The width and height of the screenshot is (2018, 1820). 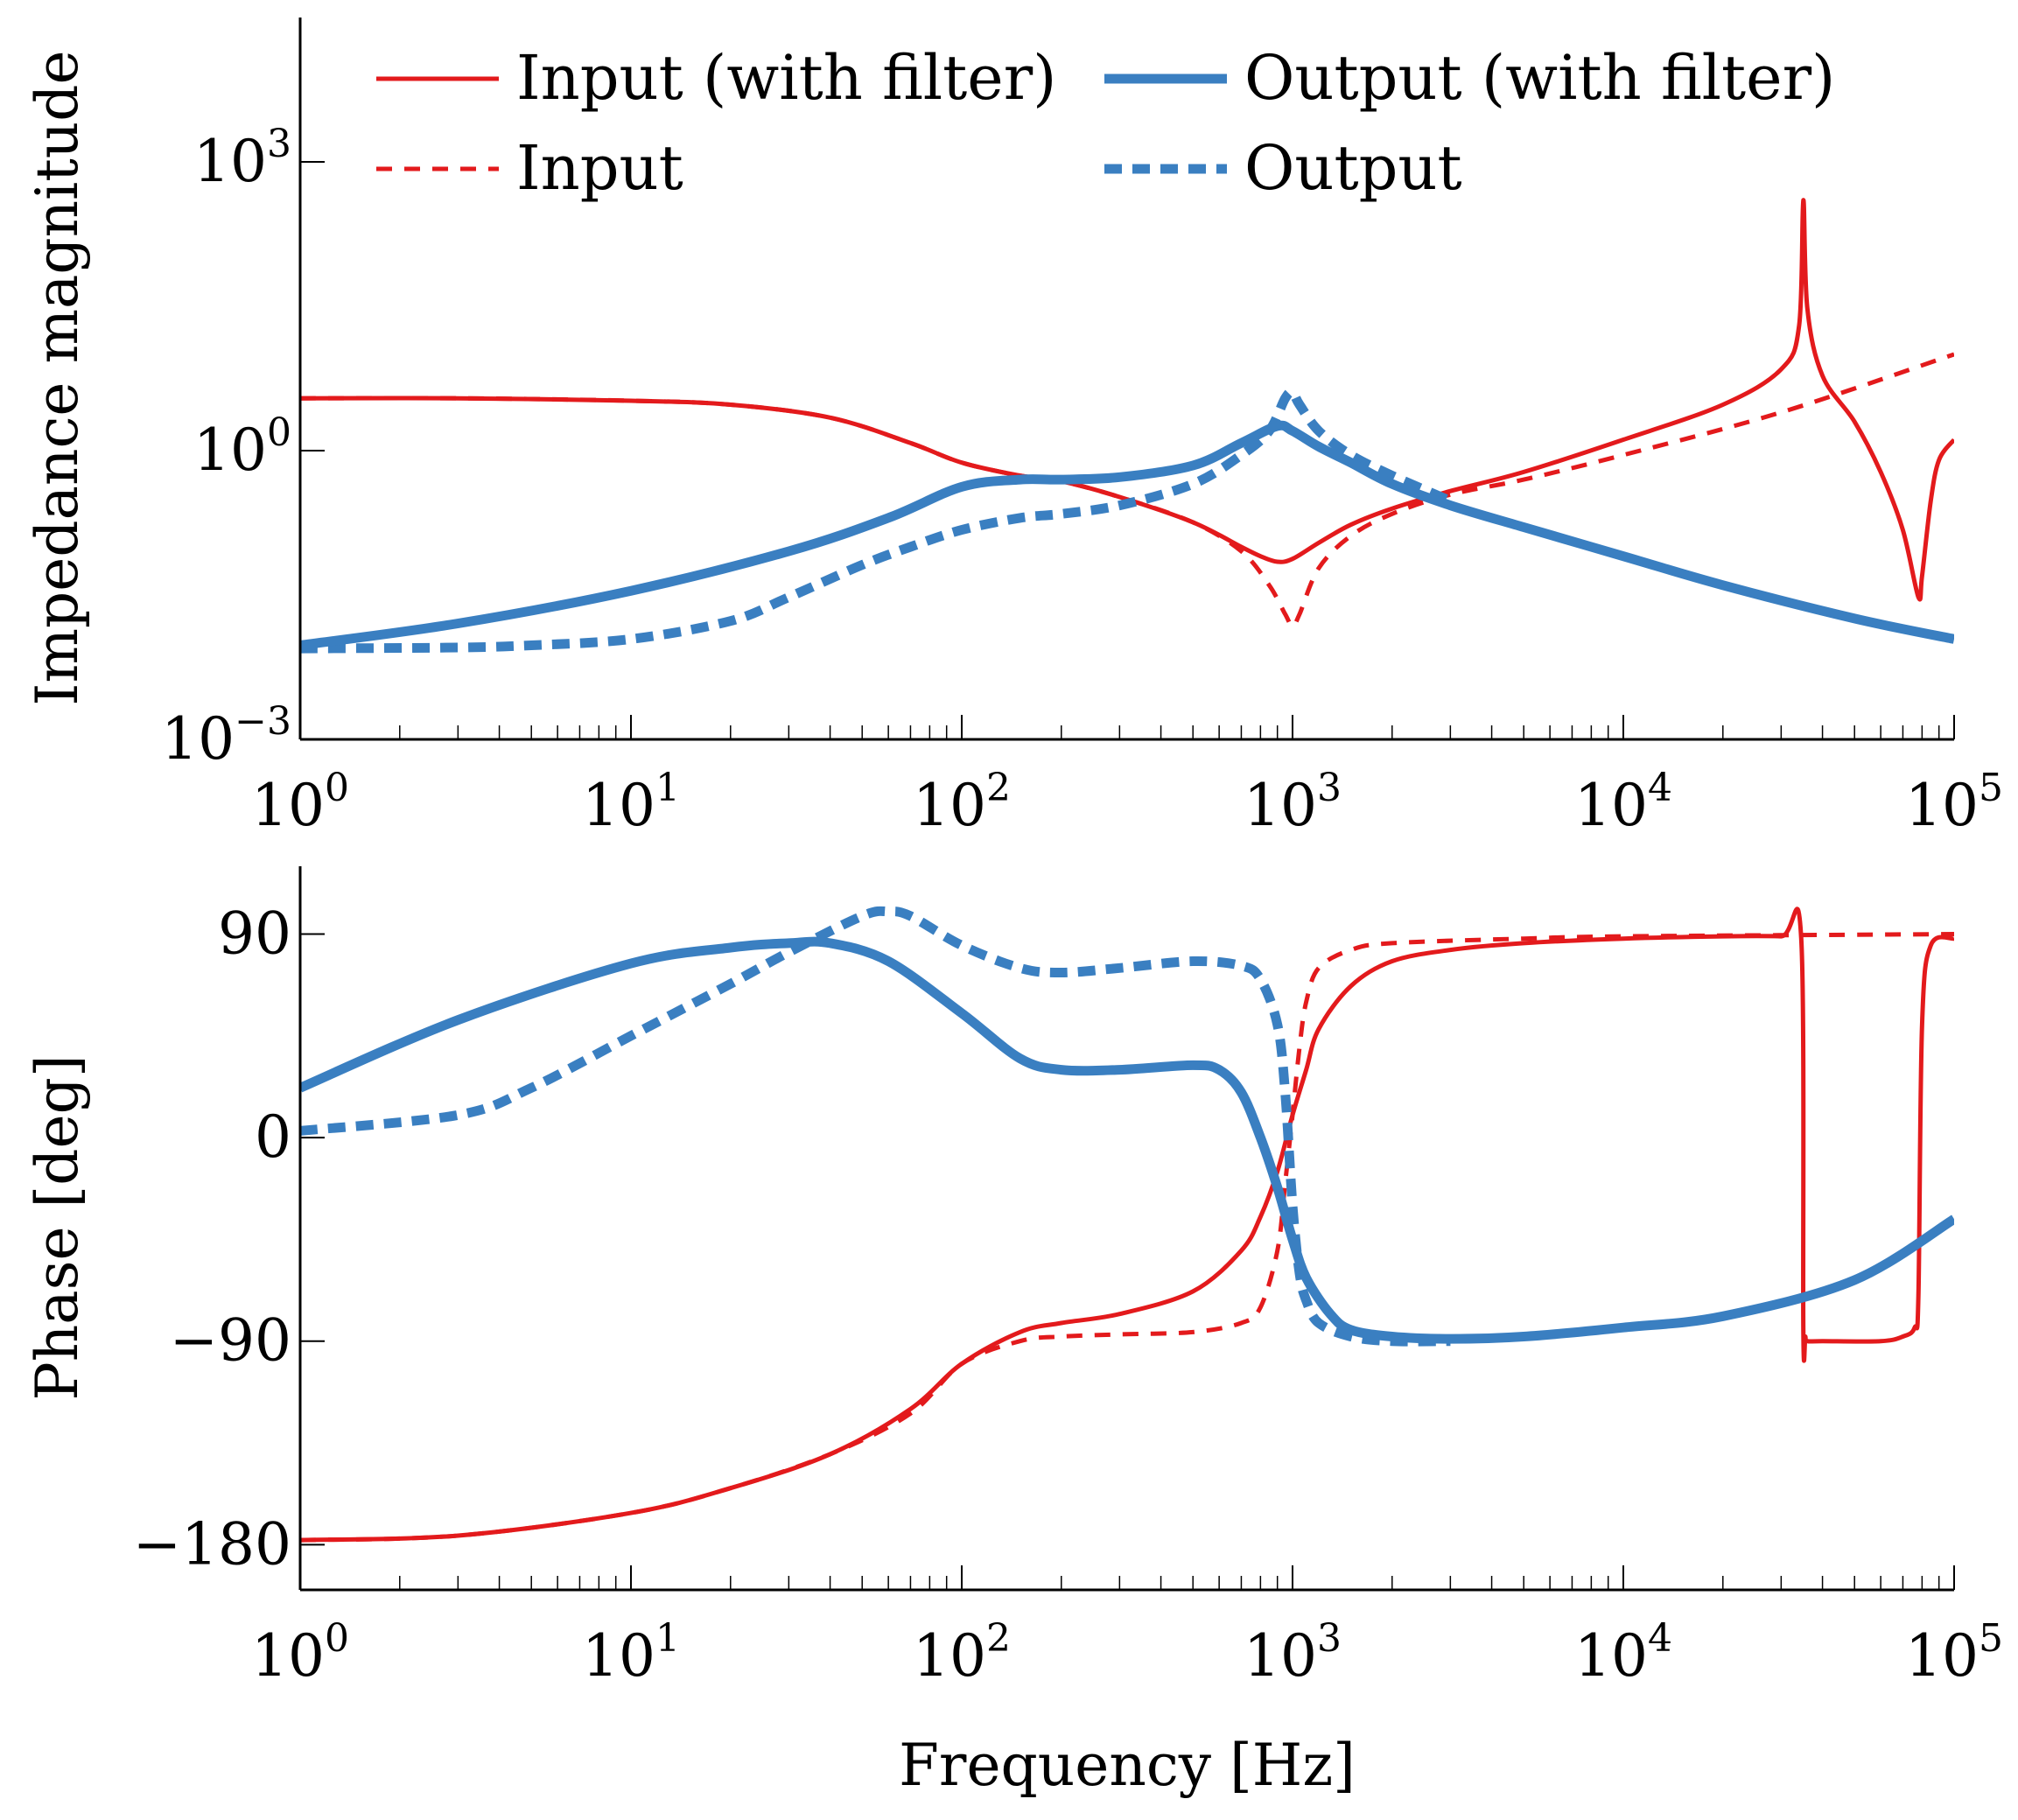 What do you see at coordinates (962, 1653) in the screenshot?
I see `phase-x-tick-label: 10²` at bounding box center [962, 1653].